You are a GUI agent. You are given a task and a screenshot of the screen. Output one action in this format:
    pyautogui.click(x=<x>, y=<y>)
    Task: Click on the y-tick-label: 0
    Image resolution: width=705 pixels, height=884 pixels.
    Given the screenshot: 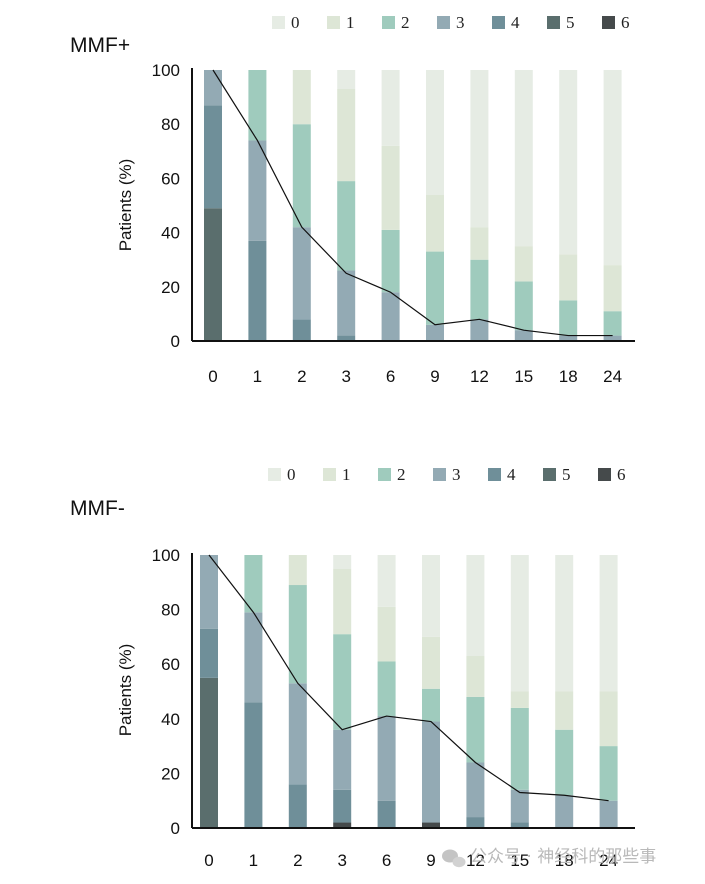 What is the action you would take?
    pyautogui.click(x=175, y=341)
    